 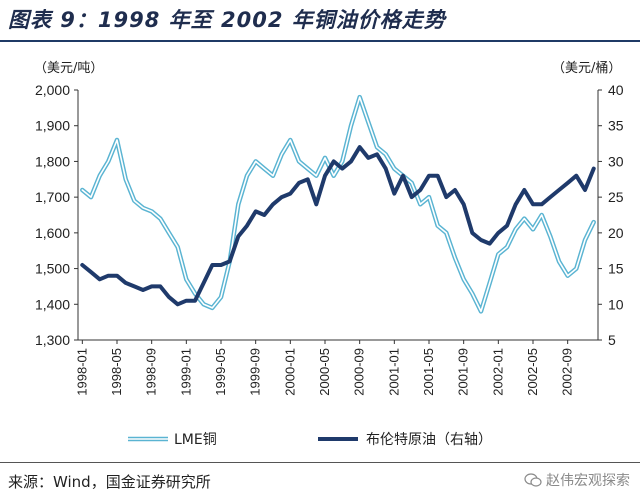 I want to click on right-unit-label: （美元/桶）, so click(x=586, y=68).